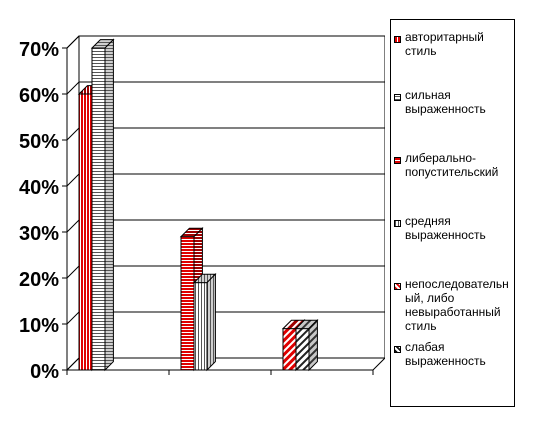 The width and height of the screenshot is (560, 442). Describe the element at coordinates (39, 96) in the screenshot. I see `y-tick-label: 60%` at that location.